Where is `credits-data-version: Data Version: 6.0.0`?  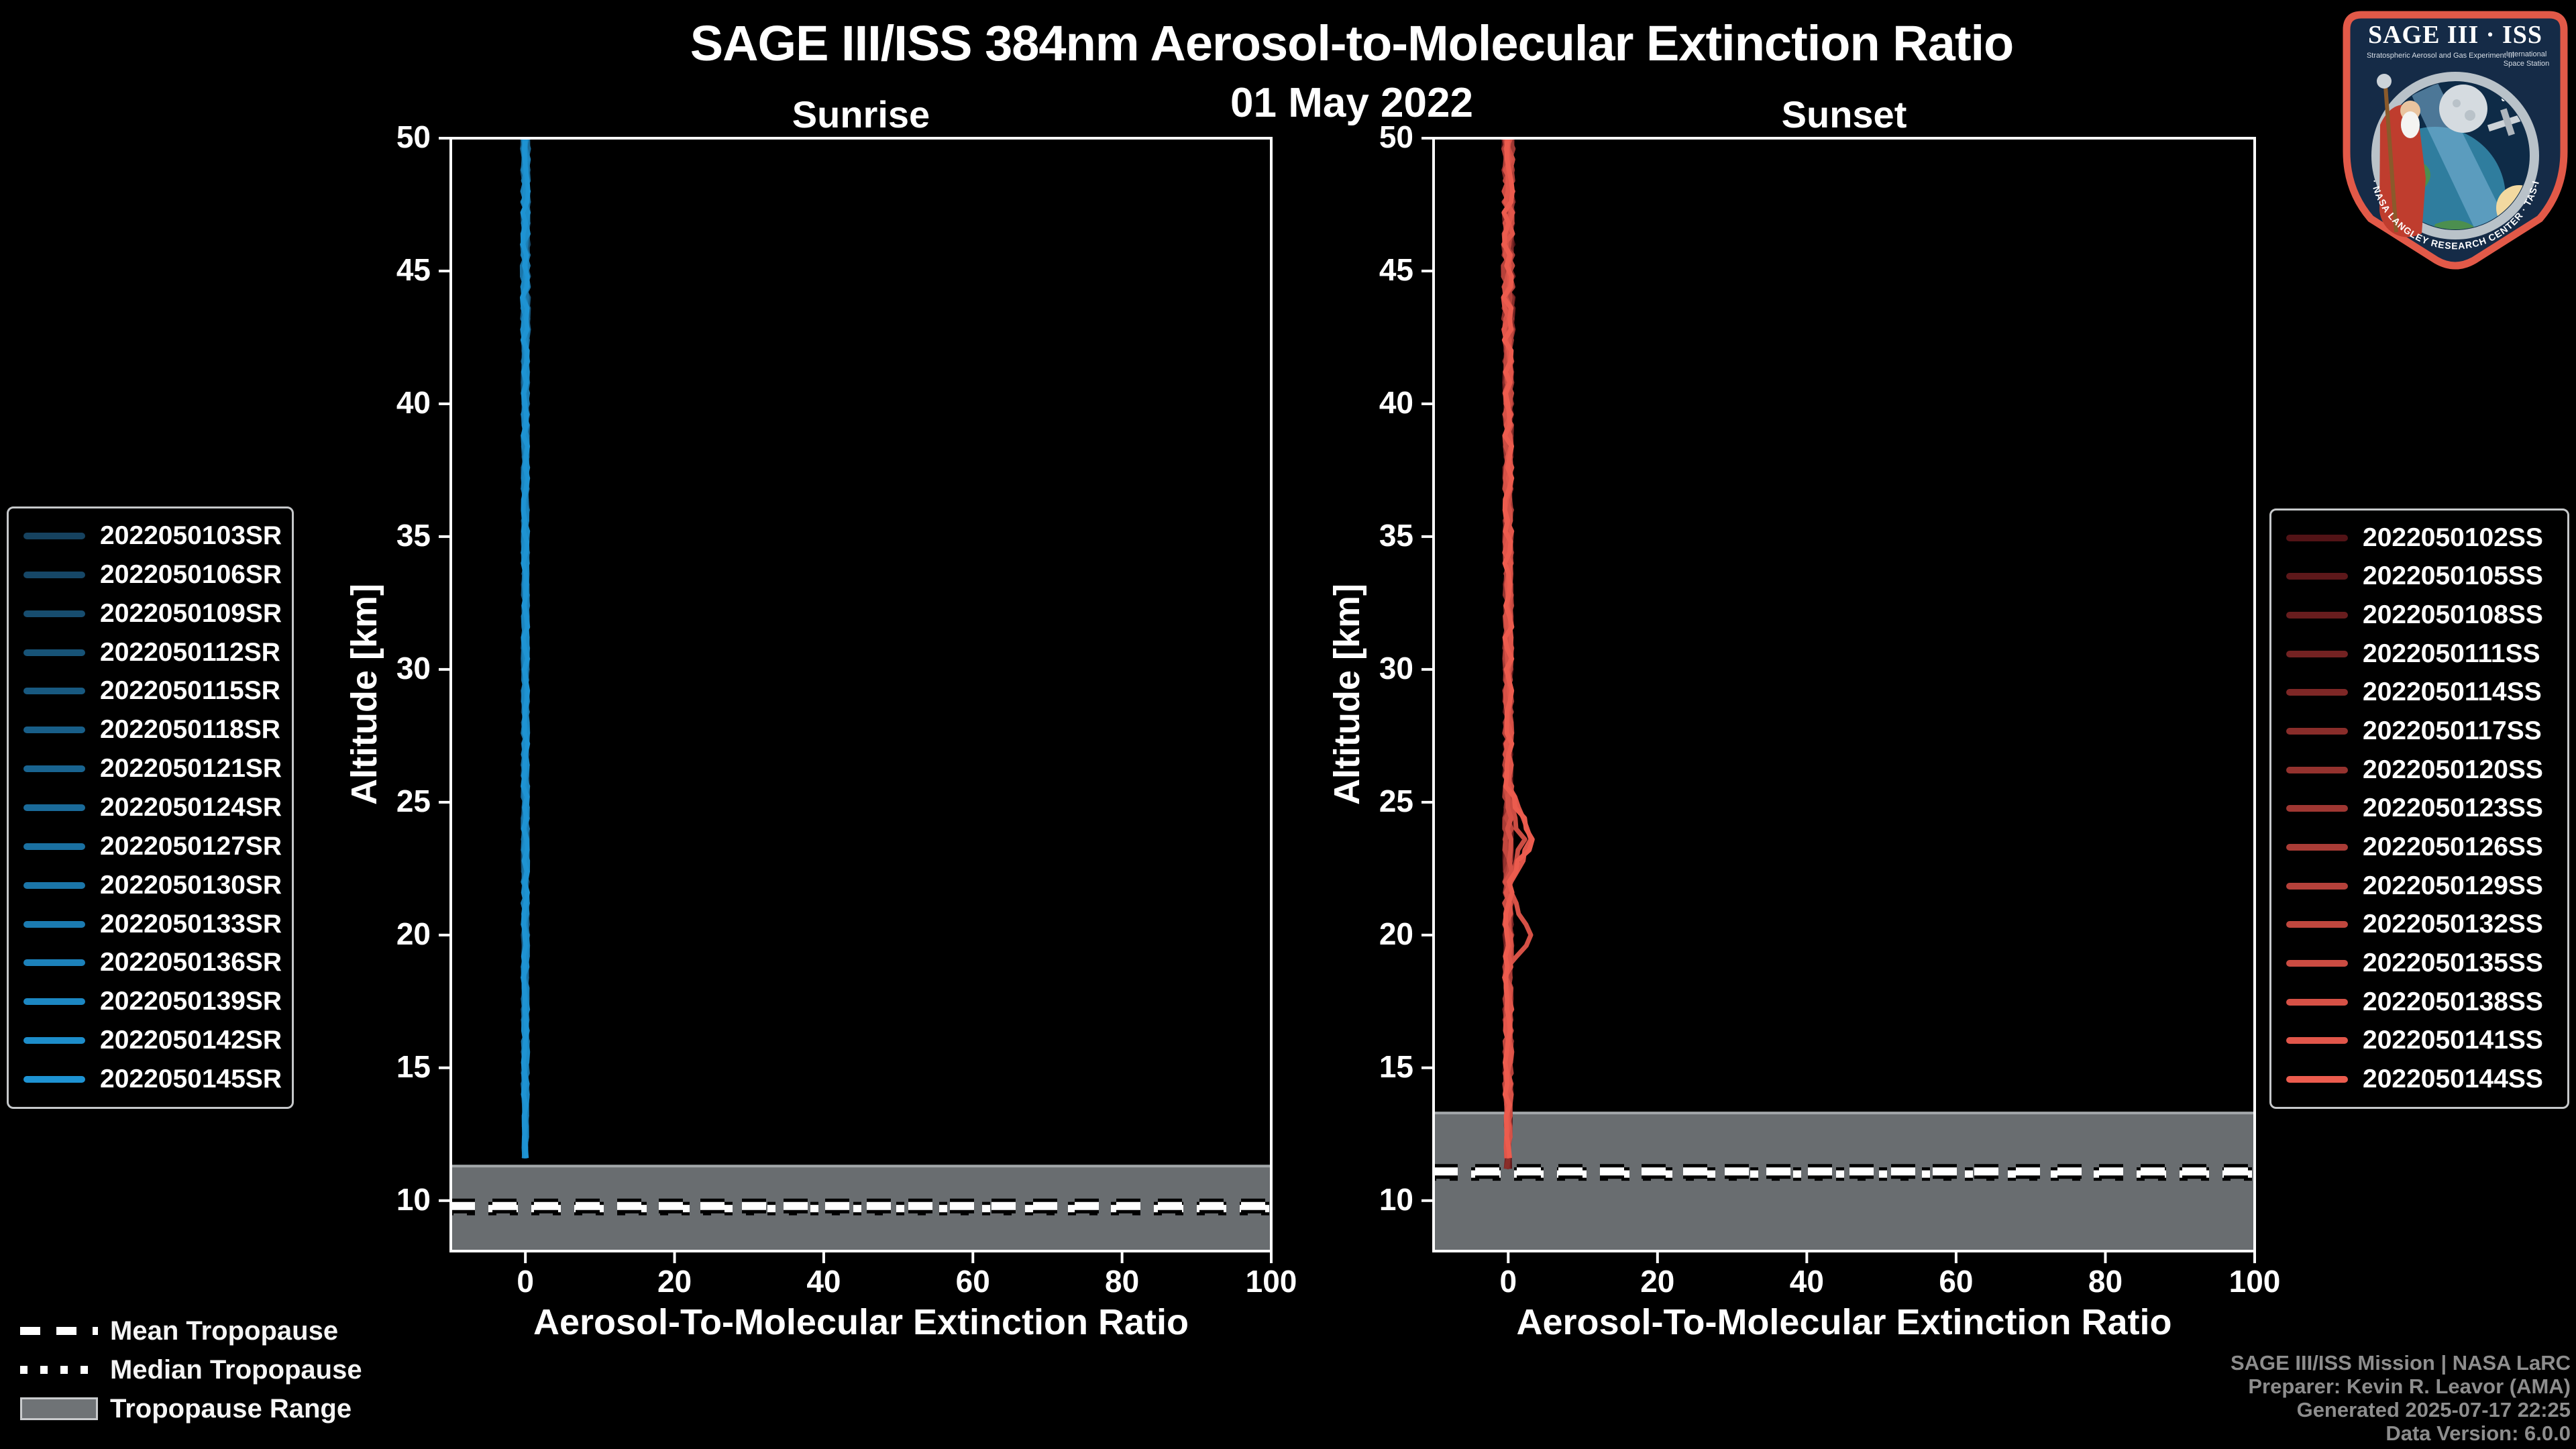 credits-data-version: Data Version: 6.0.0 is located at coordinates (2478, 1433).